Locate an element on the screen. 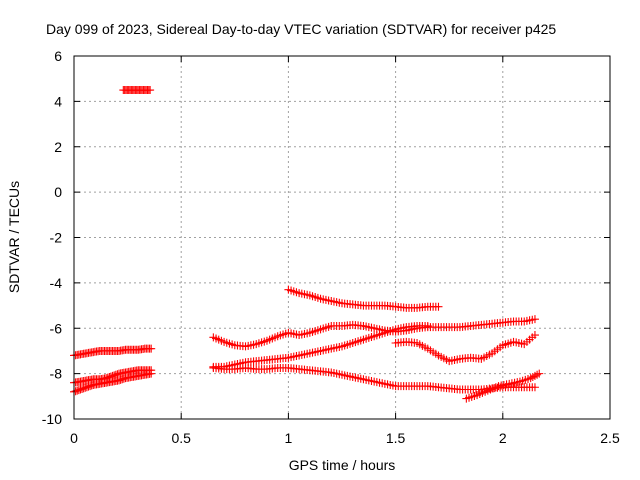 Image resolution: width=640 pixels, height=480 pixels. series-arc-c2 is located at coordinates (465, 348).